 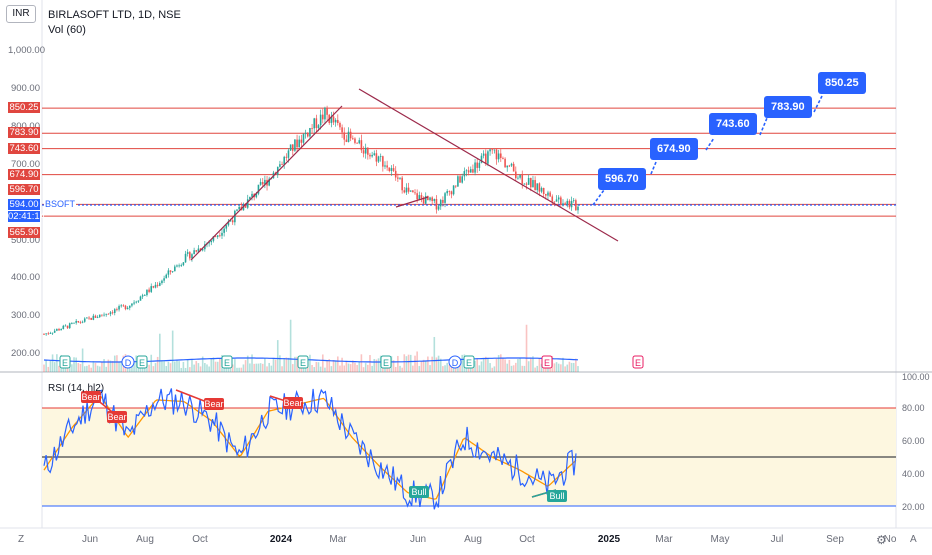 What do you see at coordinates (913, 539) in the screenshot?
I see `auto-scale-button: A` at bounding box center [913, 539].